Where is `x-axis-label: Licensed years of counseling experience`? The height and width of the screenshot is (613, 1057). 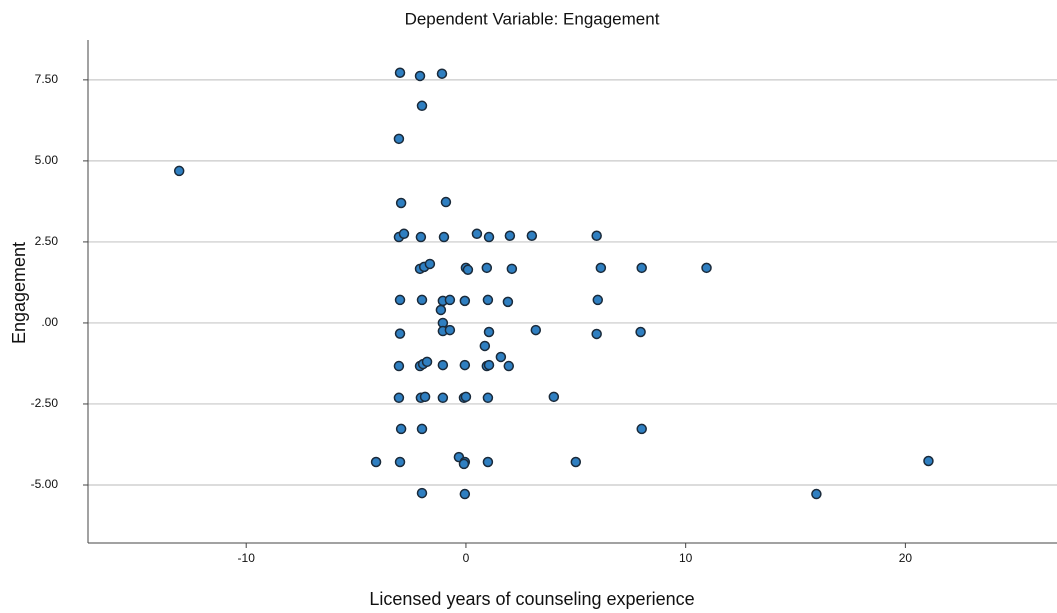 x-axis-label: Licensed years of counseling experience is located at coordinates (531, 599).